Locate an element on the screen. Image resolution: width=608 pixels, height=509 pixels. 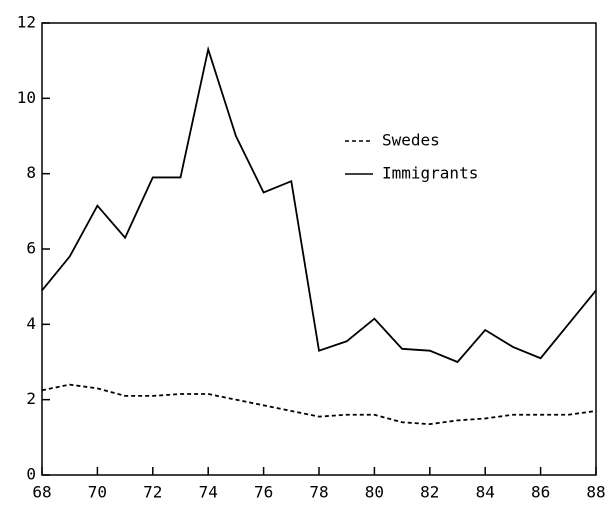
x-tick-label: 88 is located at coordinates (595, 492).